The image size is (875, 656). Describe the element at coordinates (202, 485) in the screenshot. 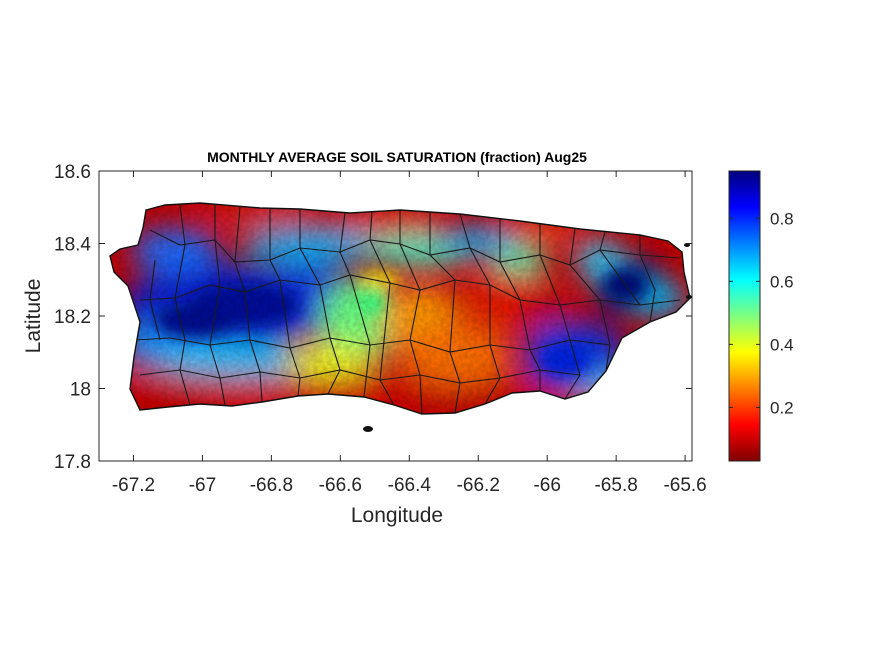

I see `x-tick-label: -67` at that location.